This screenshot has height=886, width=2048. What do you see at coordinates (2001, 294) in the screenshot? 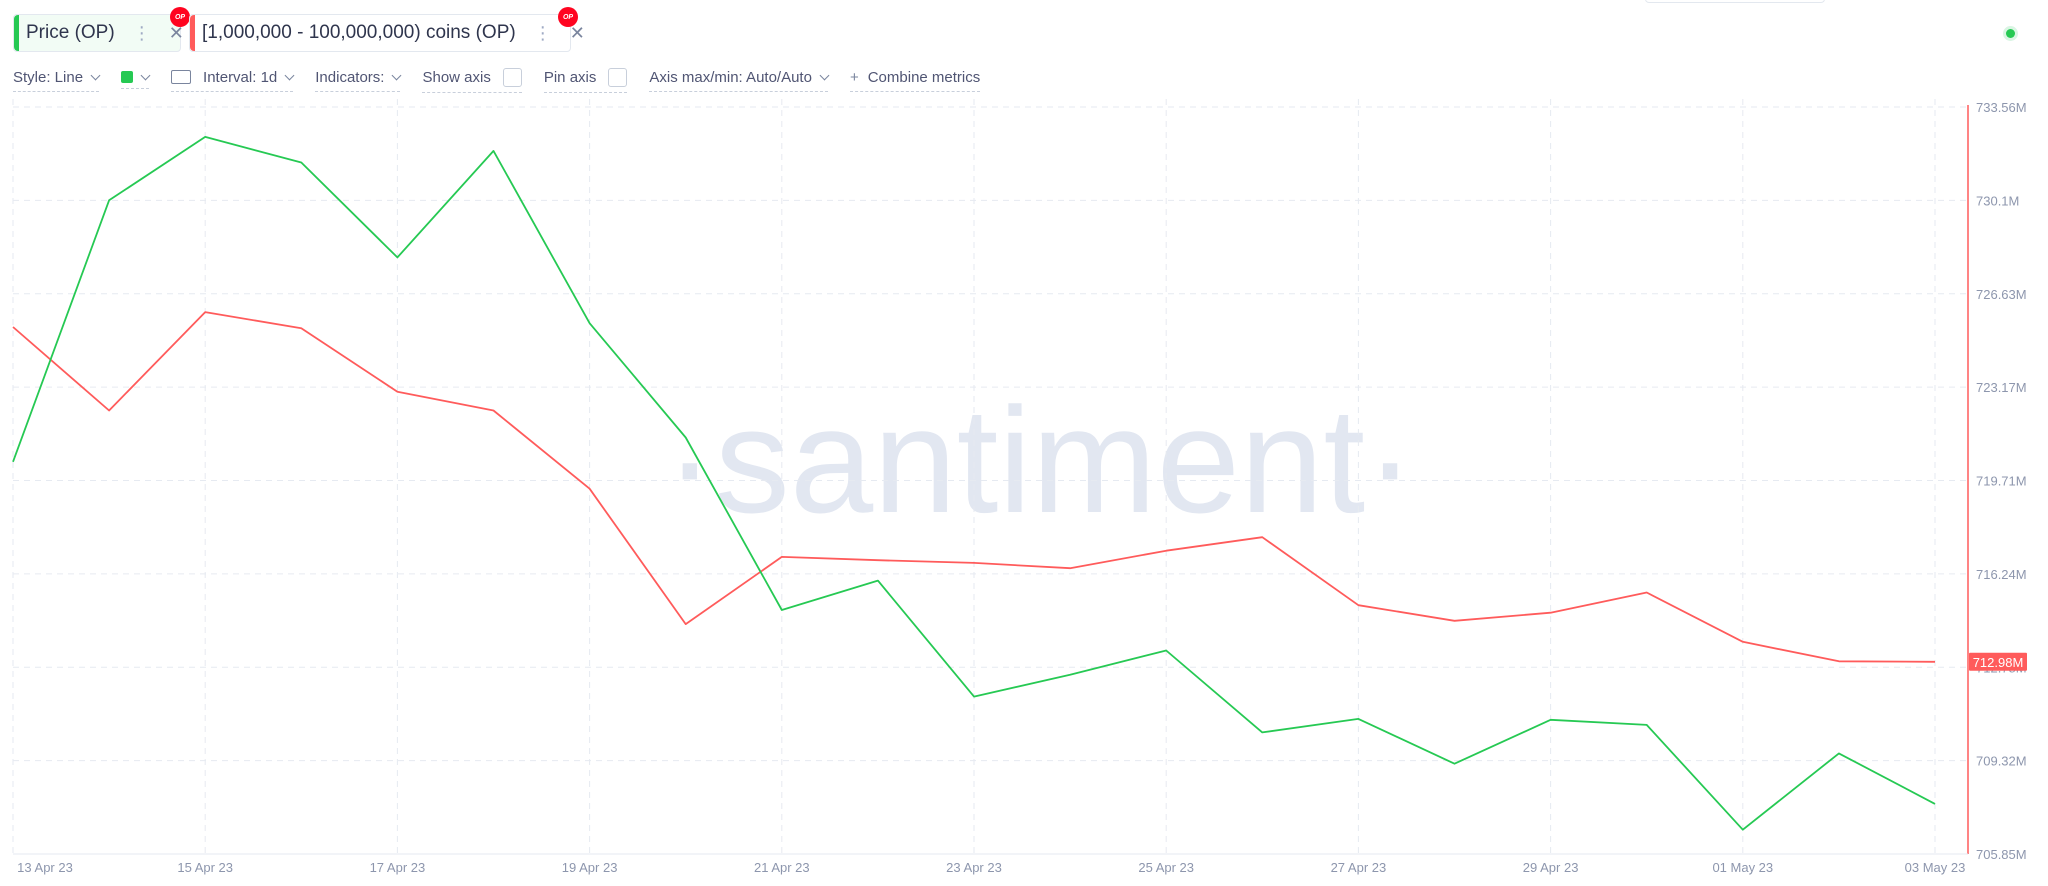
I see `y-tick-label: 726.63M` at bounding box center [2001, 294].